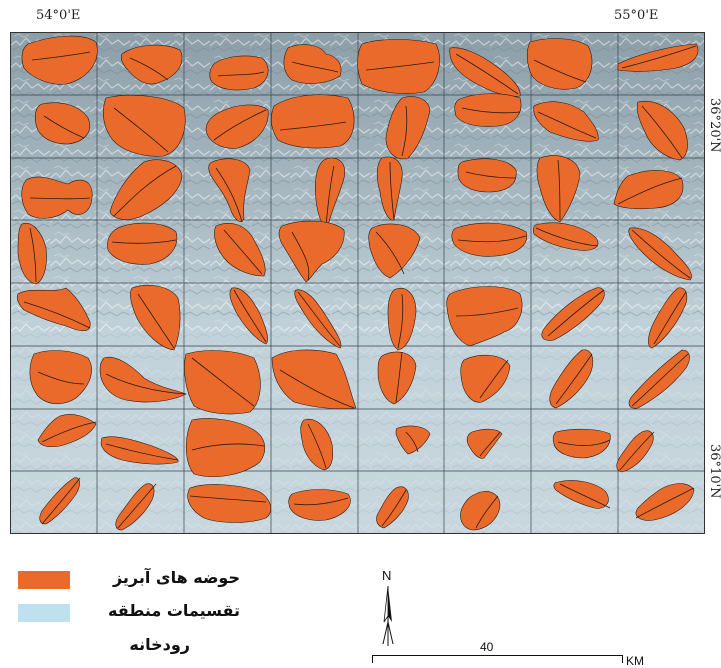 This screenshot has width=721, height=668. What do you see at coordinates (159, 644) in the screenshot?
I see `legend-label-rivers: رودخانه` at bounding box center [159, 644].